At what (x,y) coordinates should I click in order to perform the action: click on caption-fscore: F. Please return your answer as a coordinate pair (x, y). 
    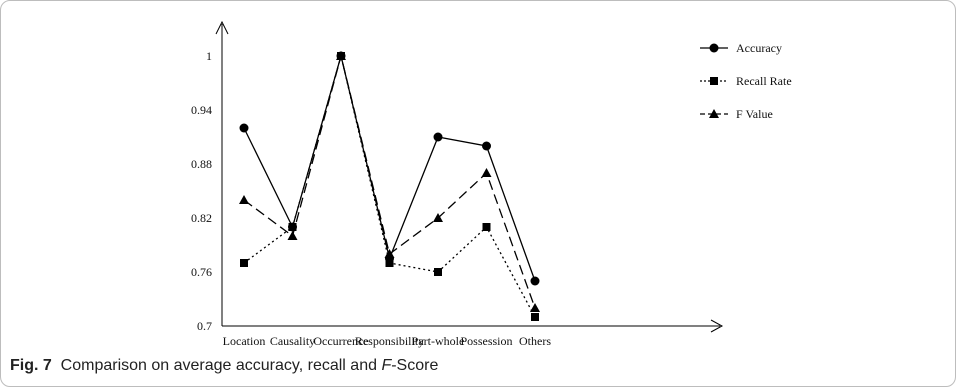
    Looking at the image, I should click on (386, 365).